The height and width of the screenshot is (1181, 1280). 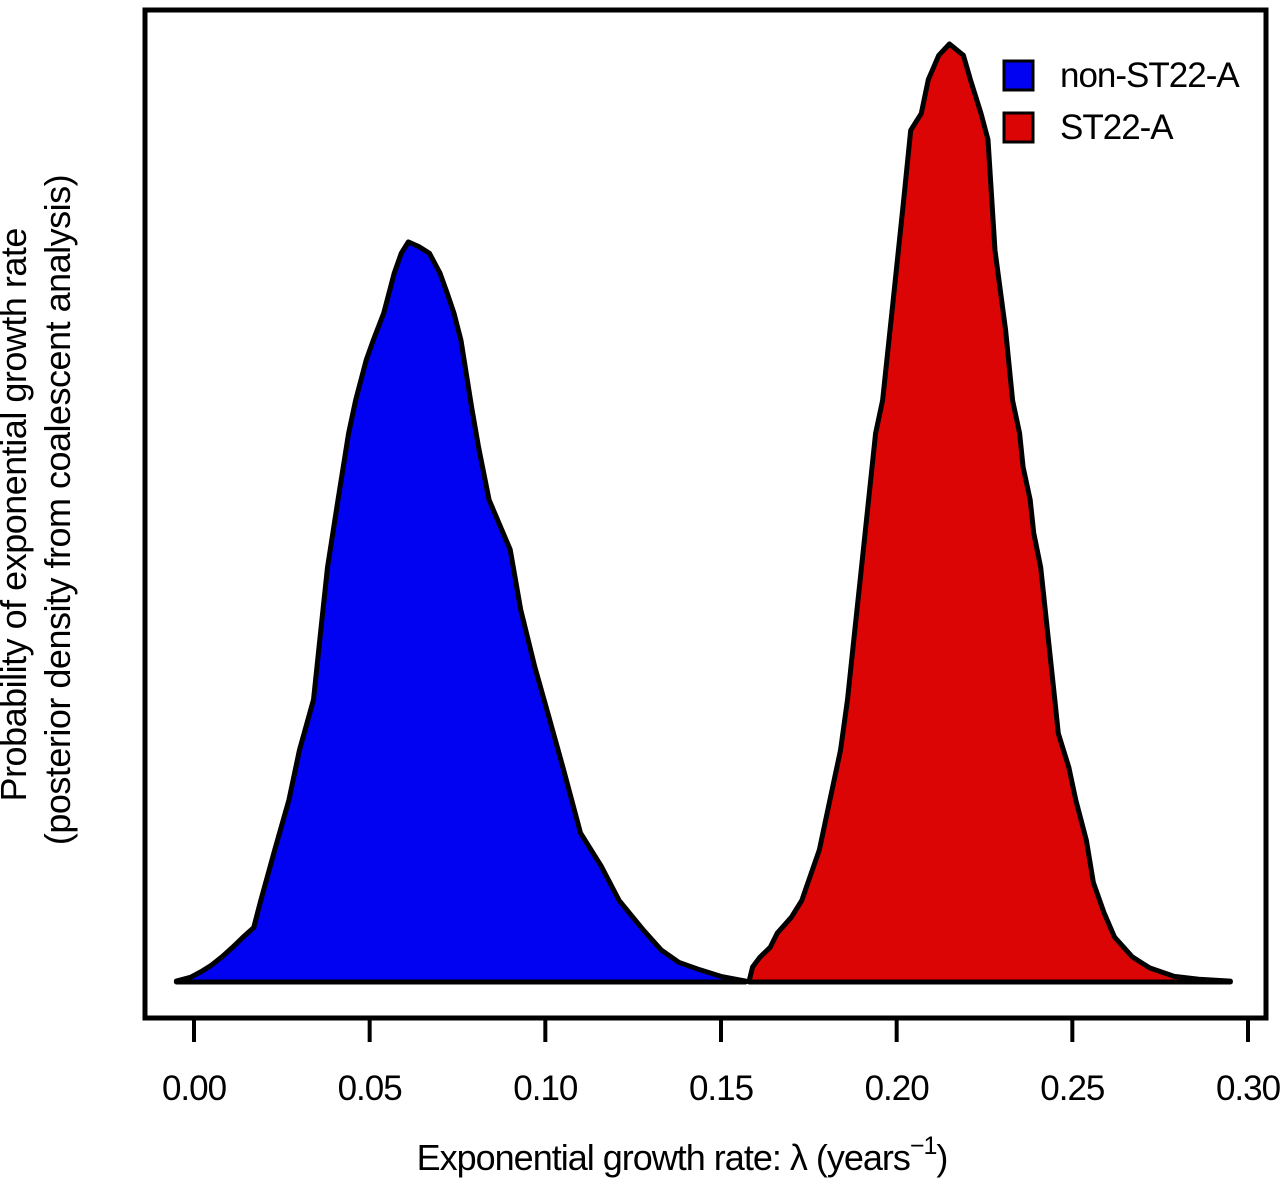 I want to click on x-axis-tick-labels: 0.00 0.05 0.10 0.15 0.20 0.25 0.30, so click(x=721, y=1088).